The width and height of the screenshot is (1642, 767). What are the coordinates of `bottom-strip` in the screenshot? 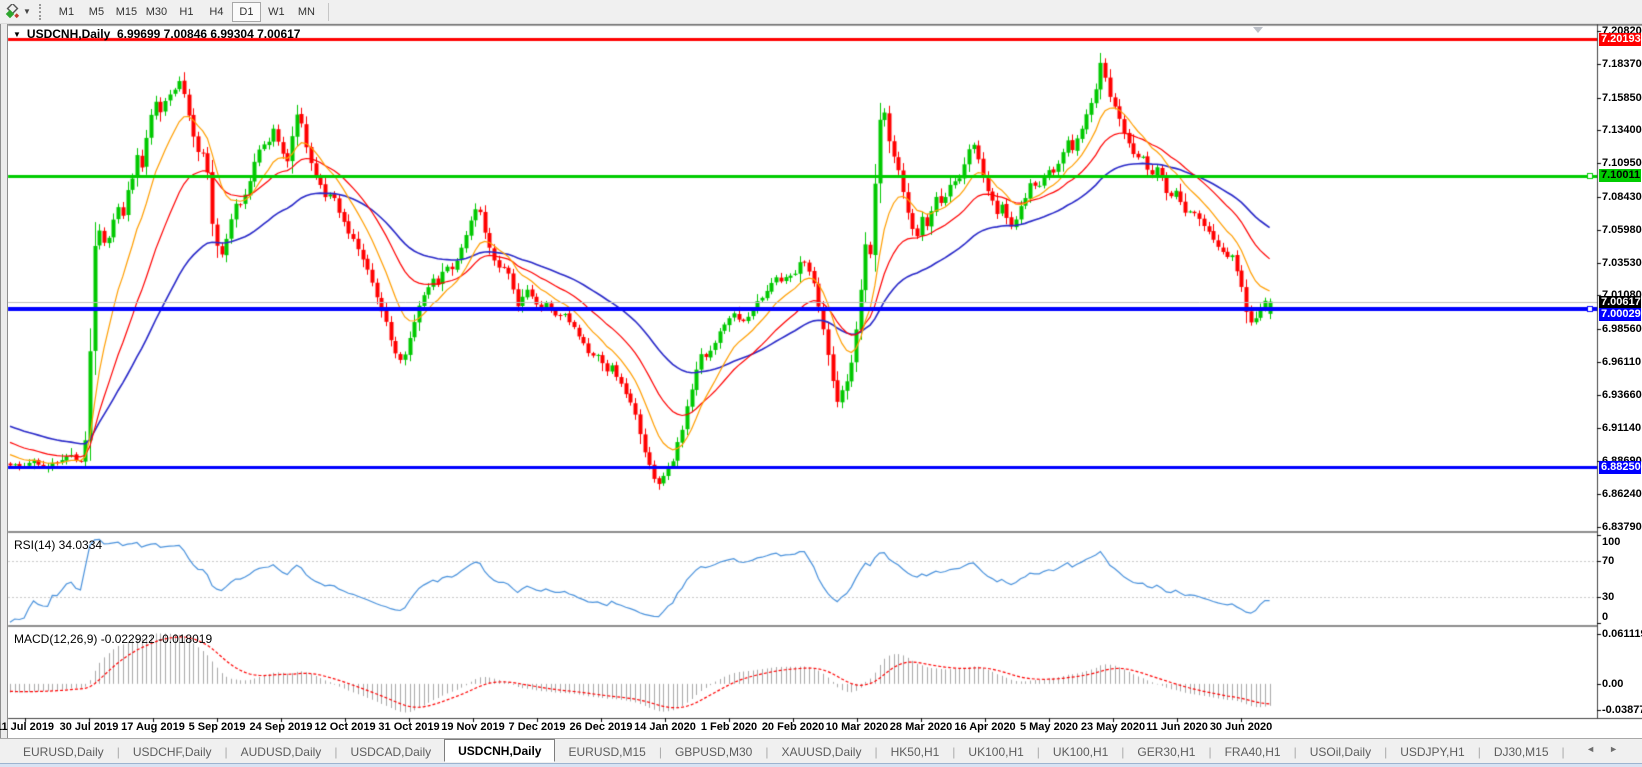 It's located at (821, 765).